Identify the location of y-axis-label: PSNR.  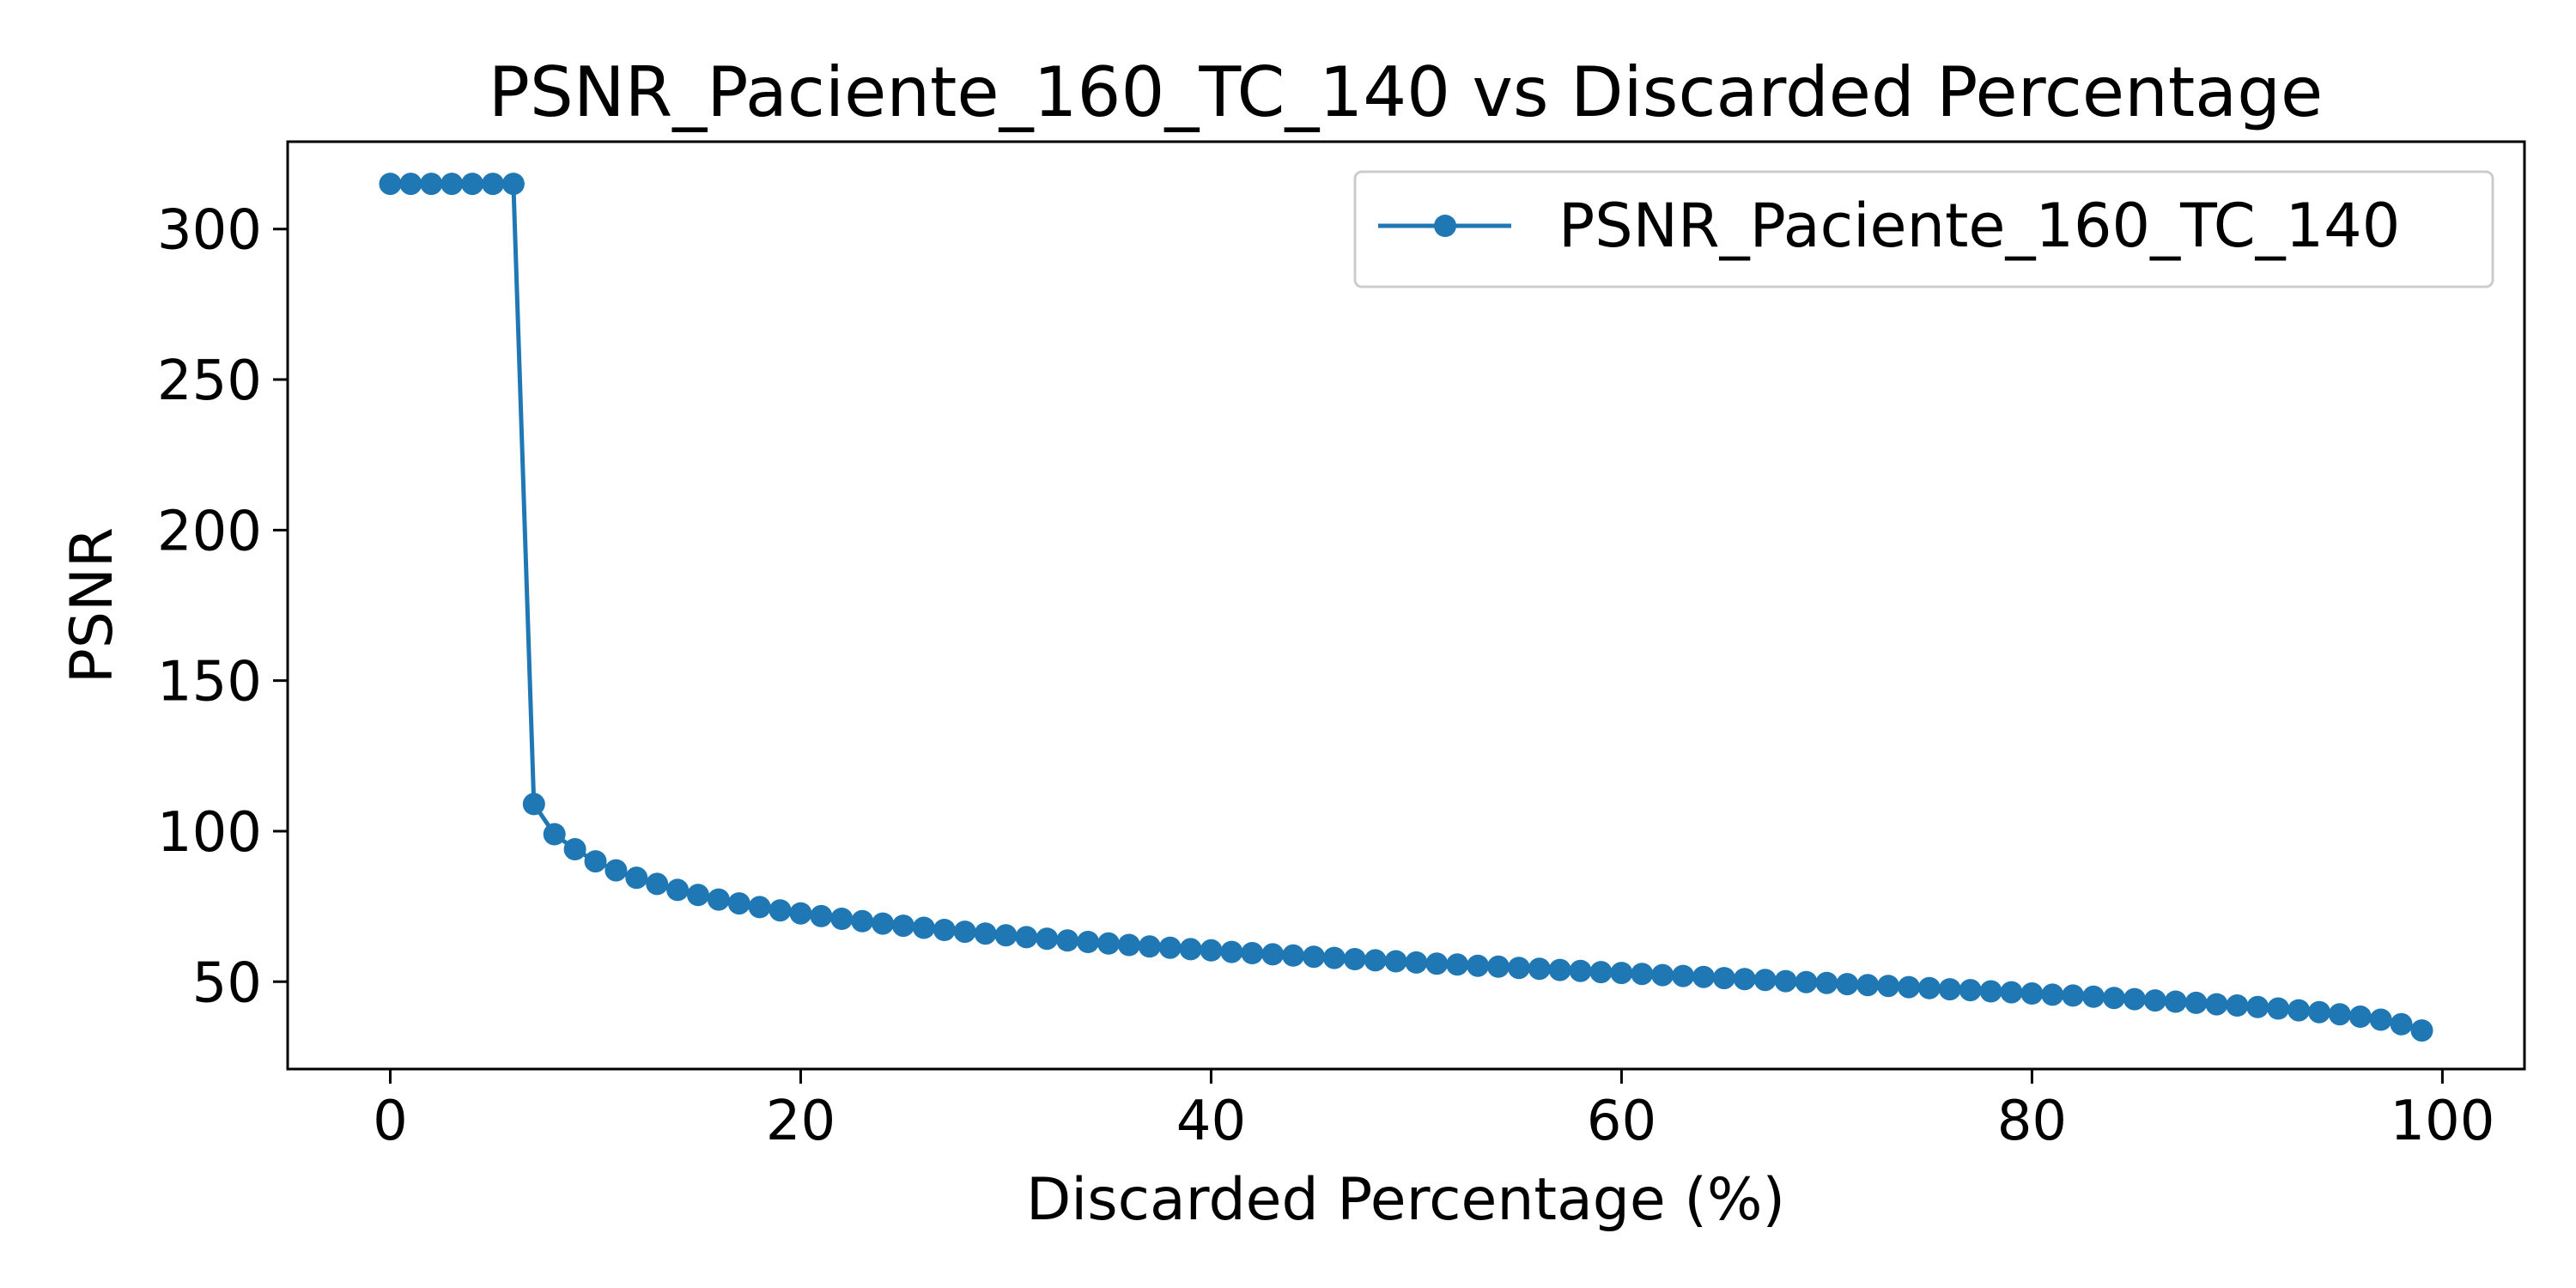
(92, 605).